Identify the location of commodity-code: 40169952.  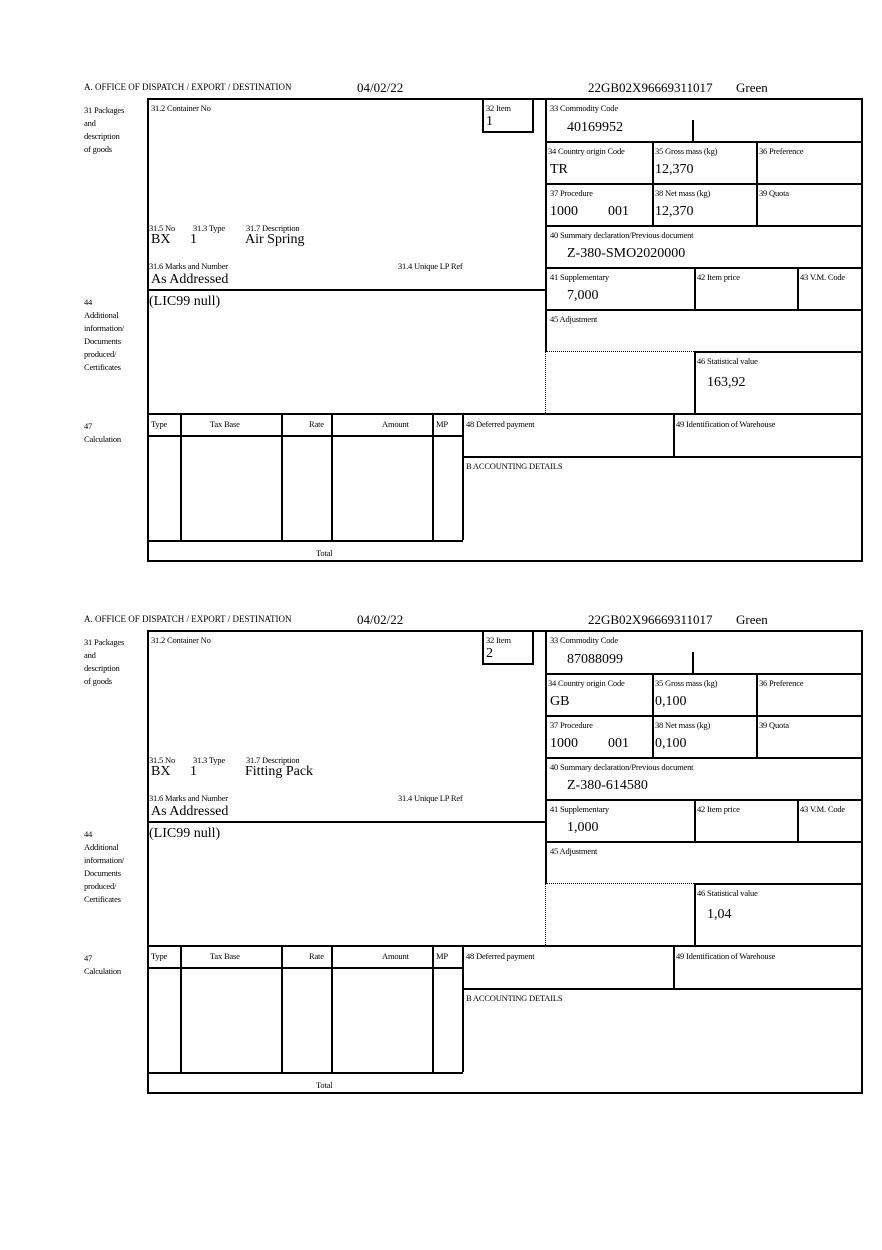
(595, 127).